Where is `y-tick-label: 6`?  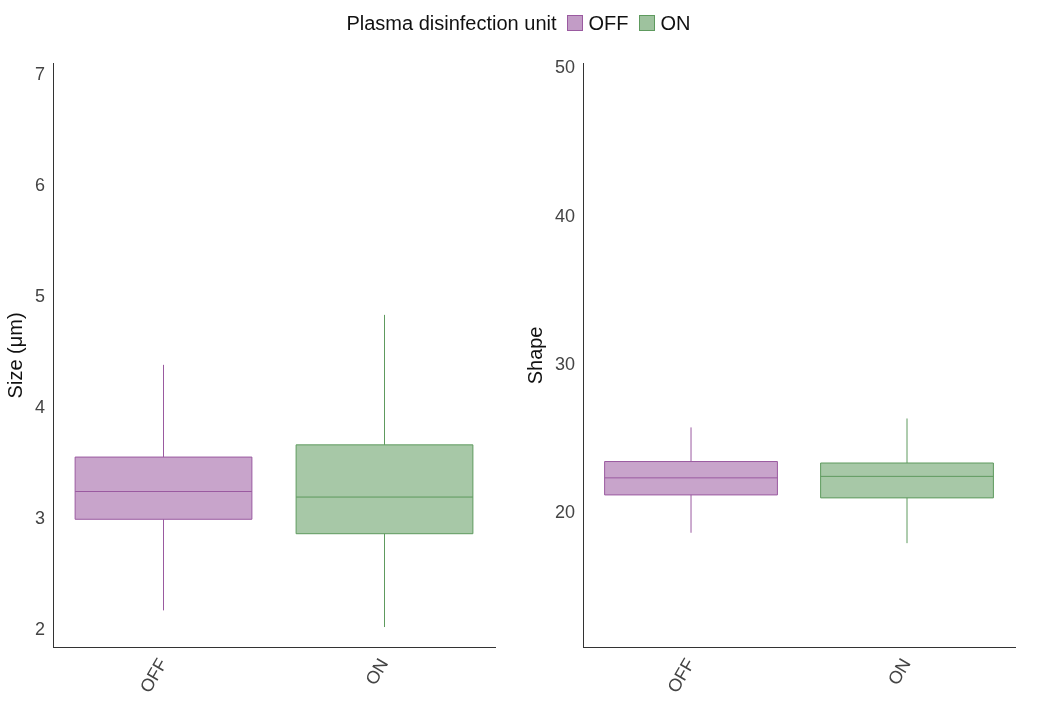
y-tick-label: 6 is located at coordinates (40, 184).